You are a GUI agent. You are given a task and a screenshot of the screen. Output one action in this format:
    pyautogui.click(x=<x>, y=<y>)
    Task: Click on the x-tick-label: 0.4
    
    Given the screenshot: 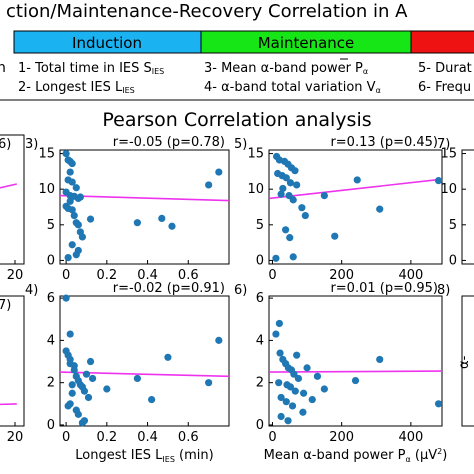 What is the action you would take?
    pyautogui.click(x=147, y=437)
    